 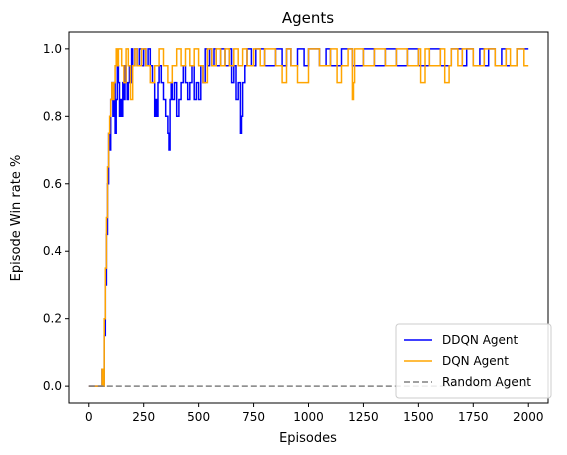 I want to click on x-tick-label: 500, so click(x=198, y=417).